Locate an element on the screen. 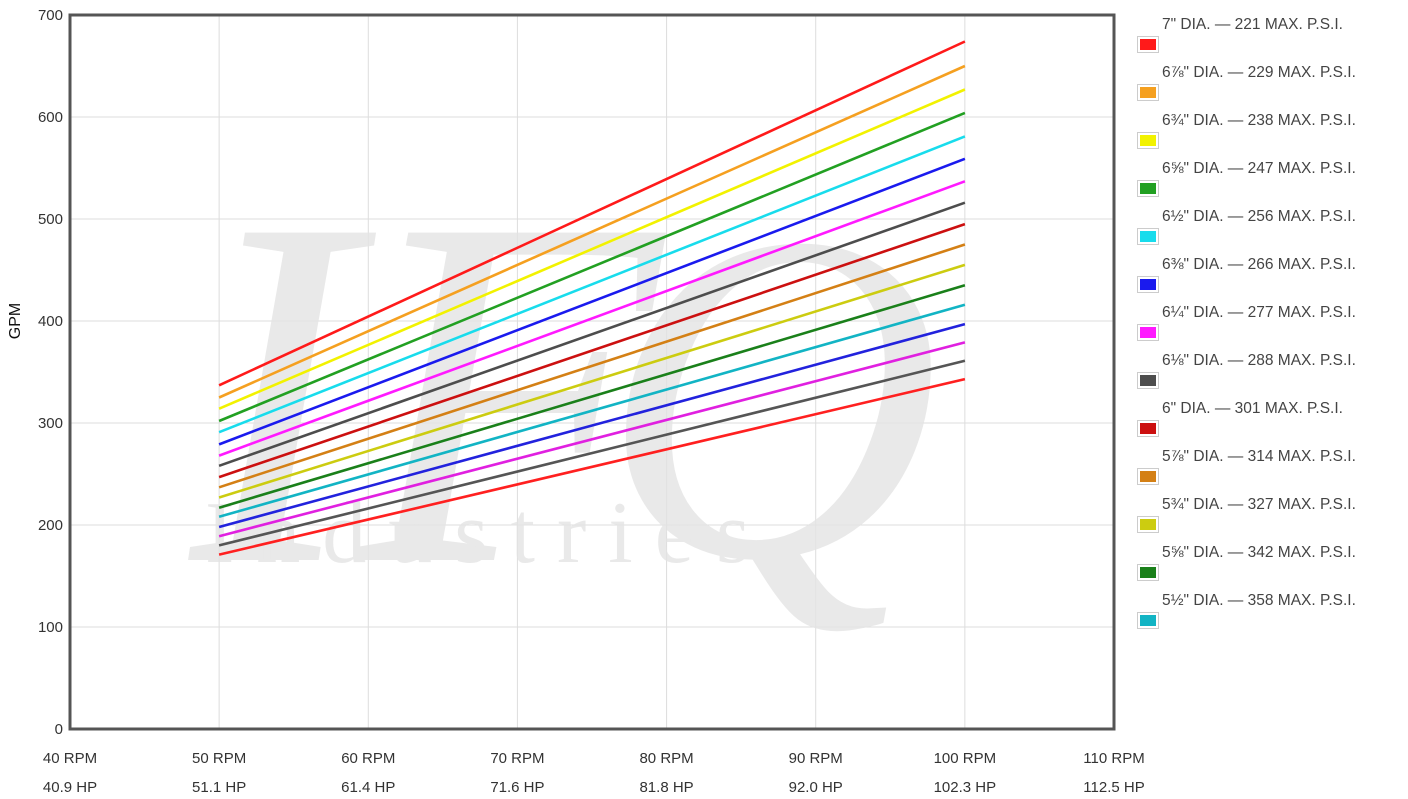  legend-item: 5½" DIA. — 358 MAX. P.S.I. is located at coordinates (1268, 609).